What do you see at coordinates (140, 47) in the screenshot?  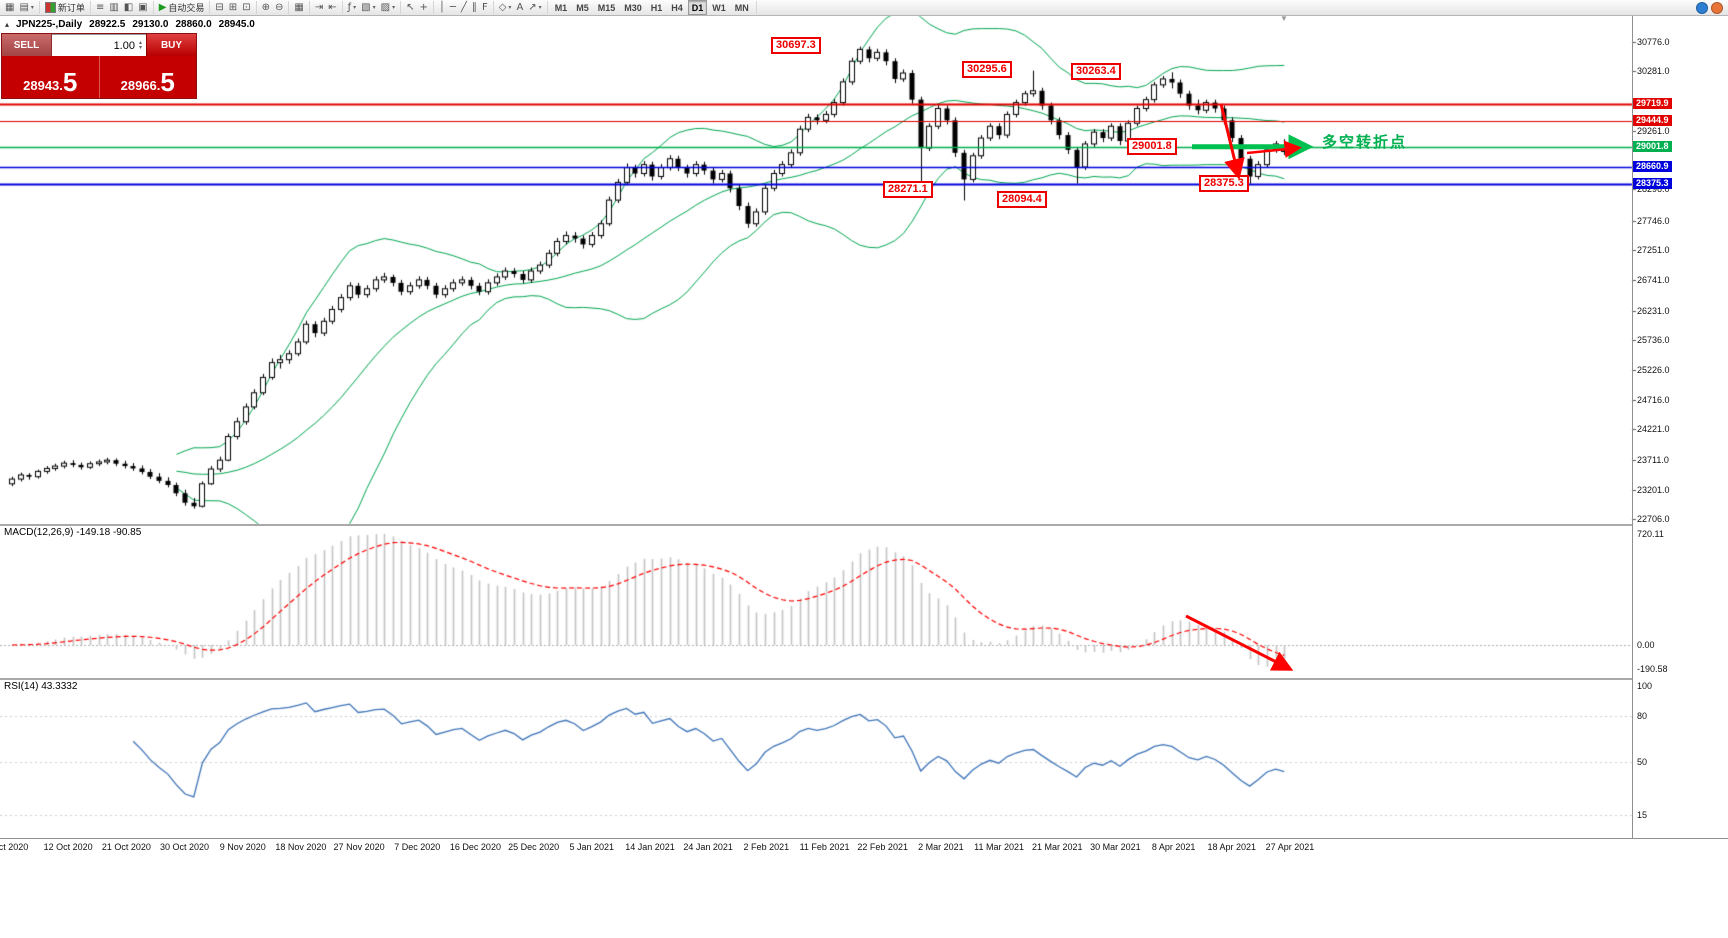 I see `volume-down-icon: ▾` at bounding box center [140, 47].